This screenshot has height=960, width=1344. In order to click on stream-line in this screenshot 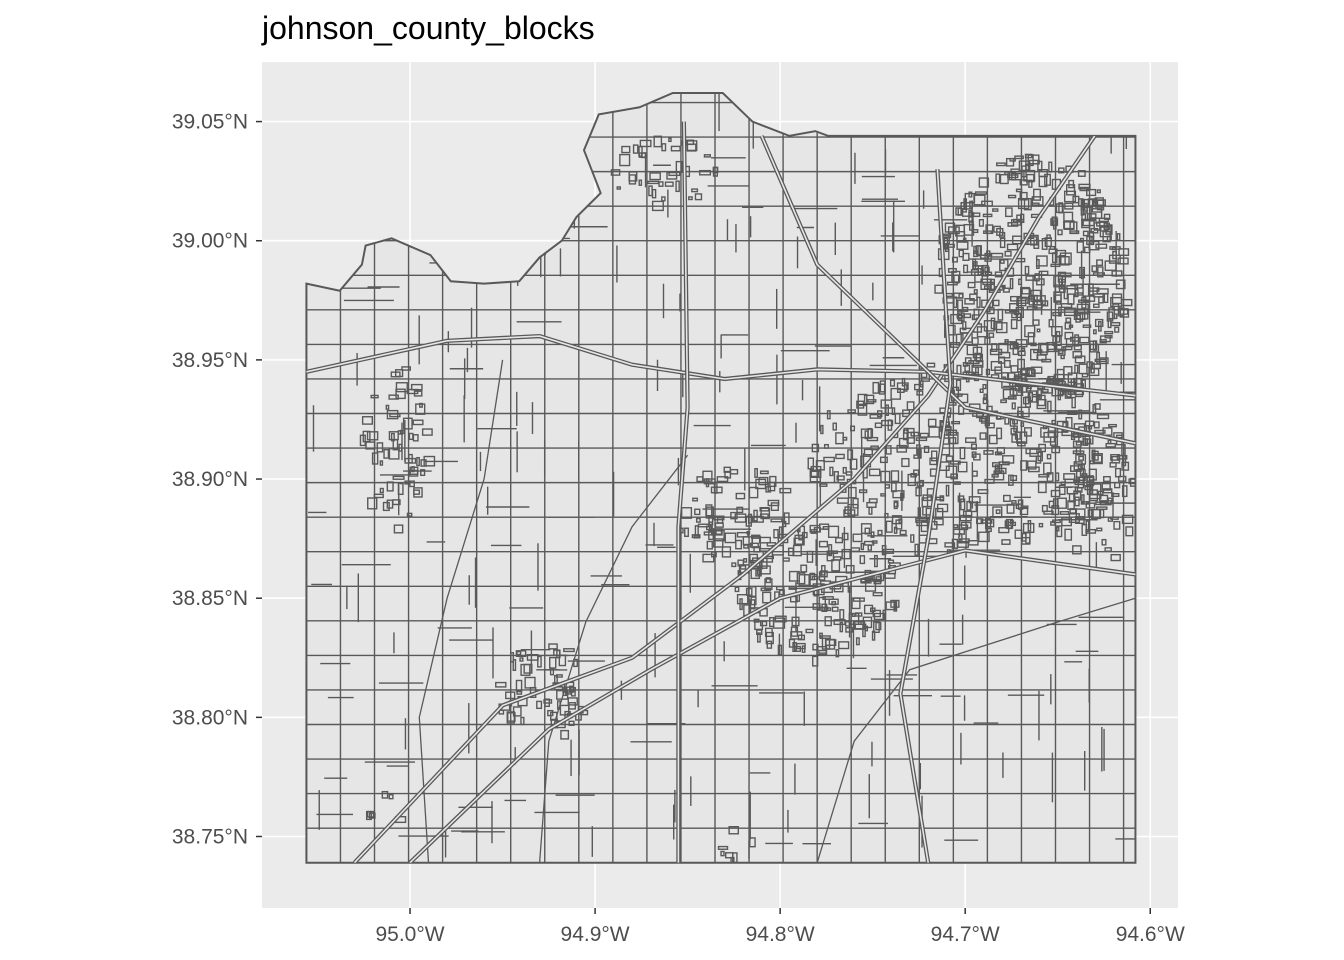, I will do `click(461, 611)`.